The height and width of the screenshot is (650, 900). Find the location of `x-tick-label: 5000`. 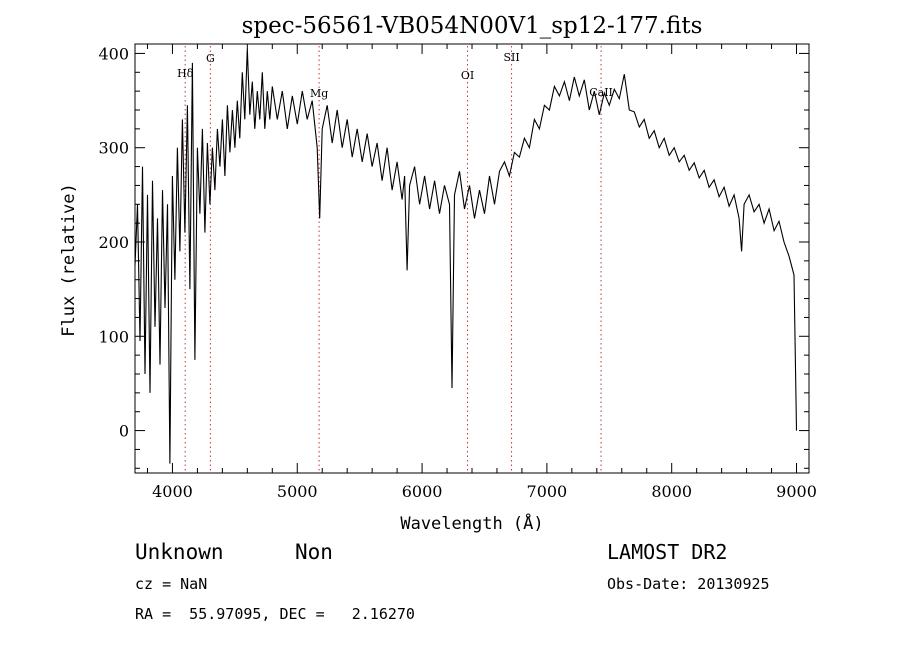

x-tick-label: 5000 is located at coordinates (297, 491).